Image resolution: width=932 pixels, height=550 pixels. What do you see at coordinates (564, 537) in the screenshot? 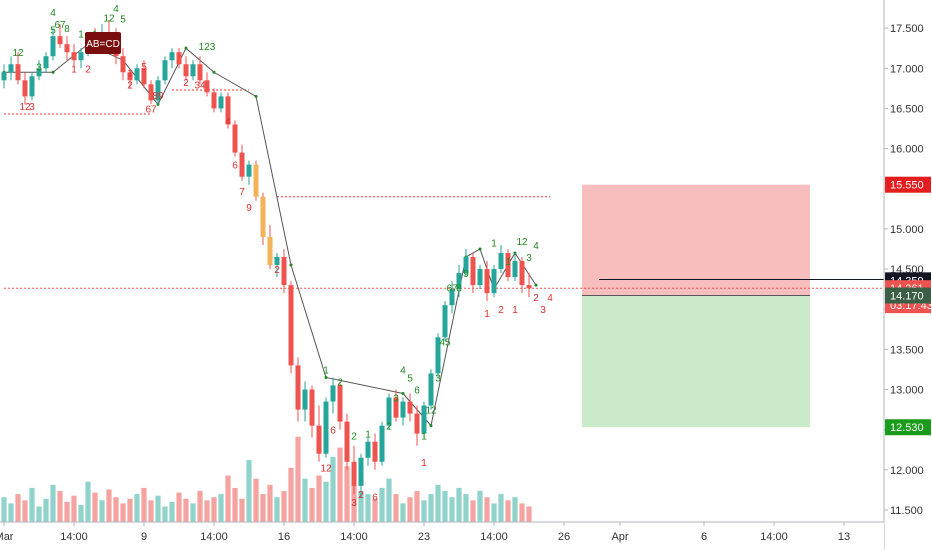
I see `time-tick-label: 26` at bounding box center [564, 537].